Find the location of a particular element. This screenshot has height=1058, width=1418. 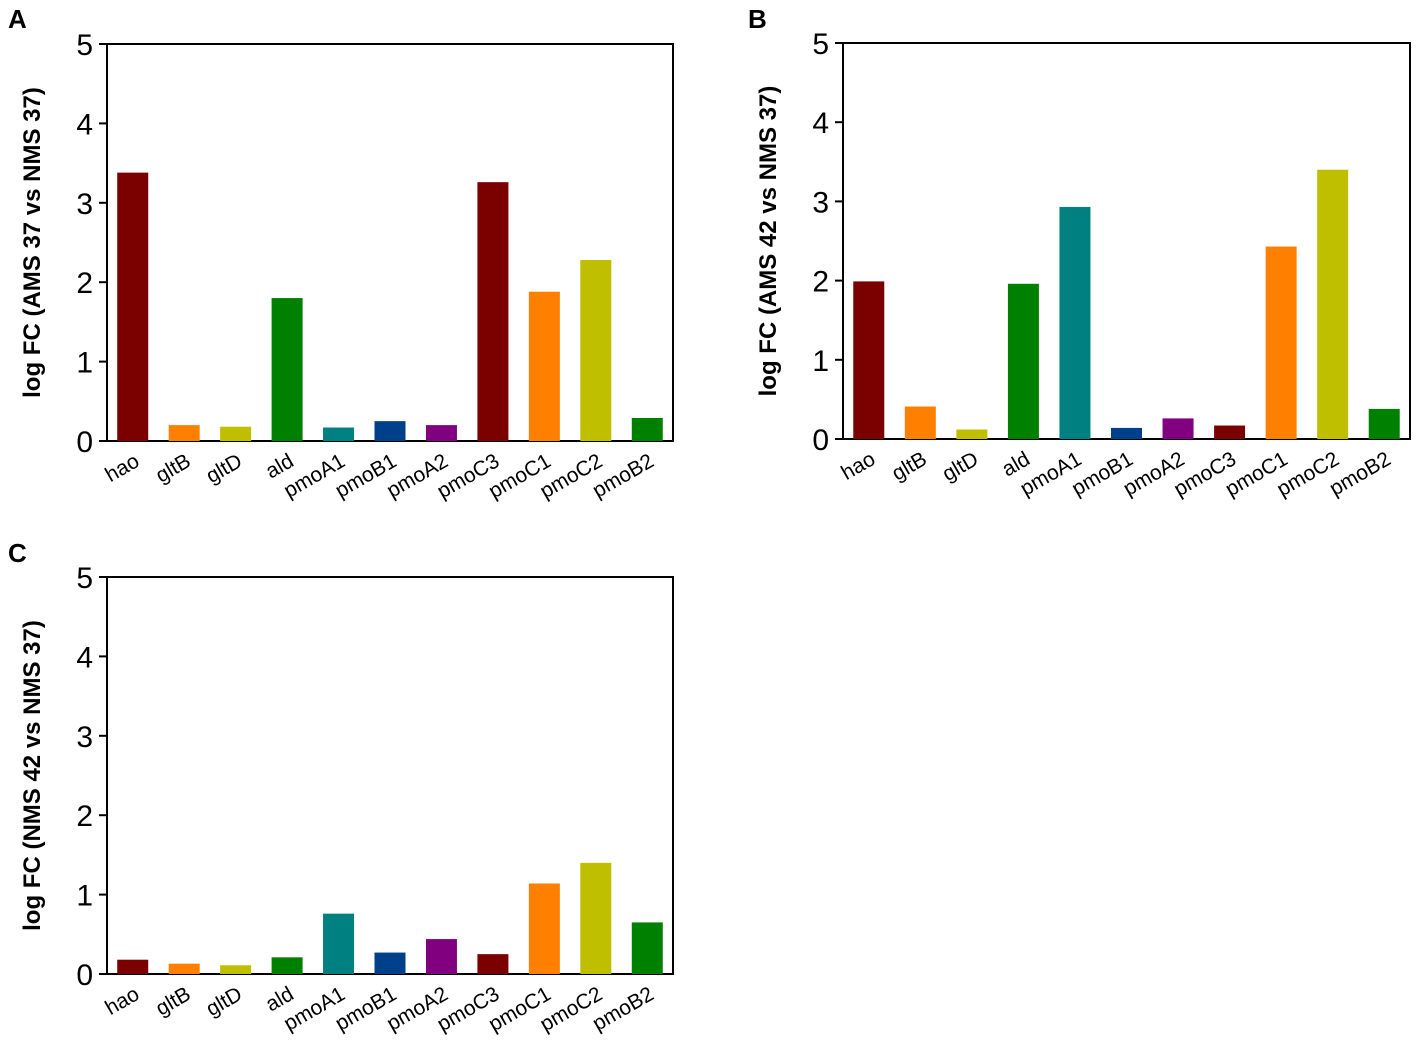

y-axis-label: log FC (AMS 37 vs NMS 37) is located at coordinates (32, 242).